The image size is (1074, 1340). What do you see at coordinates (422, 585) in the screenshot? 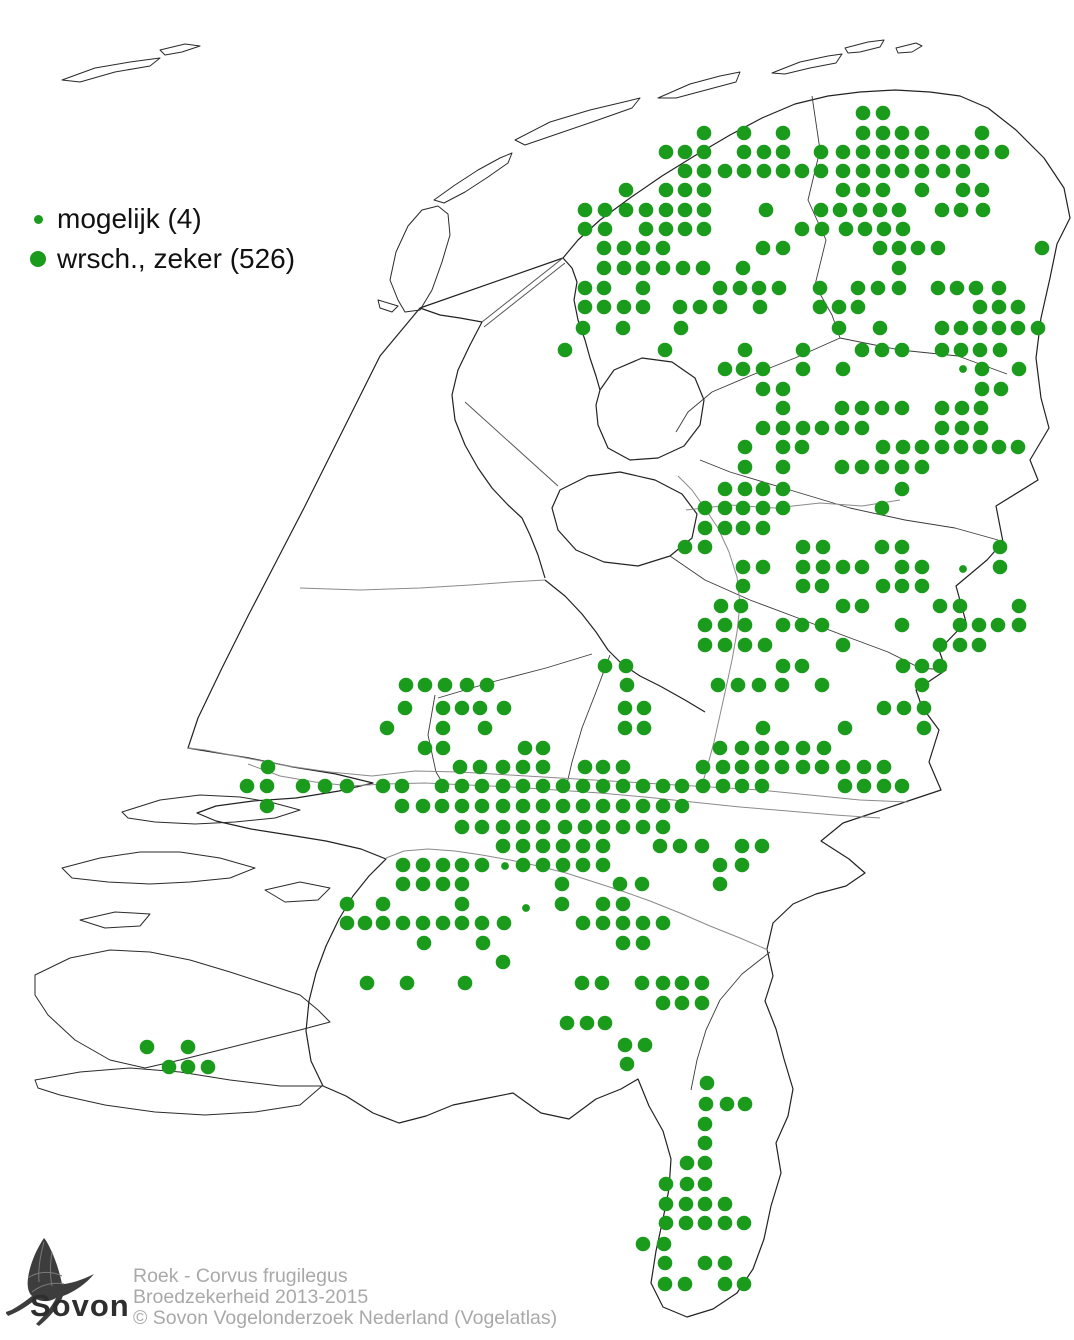
I see `noordzeekanaal-line` at bounding box center [422, 585].